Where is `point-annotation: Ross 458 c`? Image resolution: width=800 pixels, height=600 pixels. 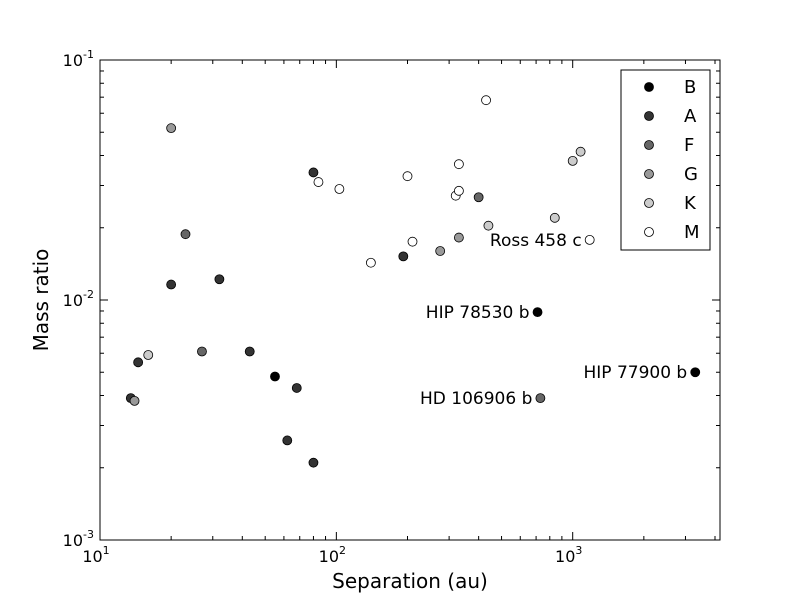 point-annotation: Ross 458 c is located at coordinates (536, 241).